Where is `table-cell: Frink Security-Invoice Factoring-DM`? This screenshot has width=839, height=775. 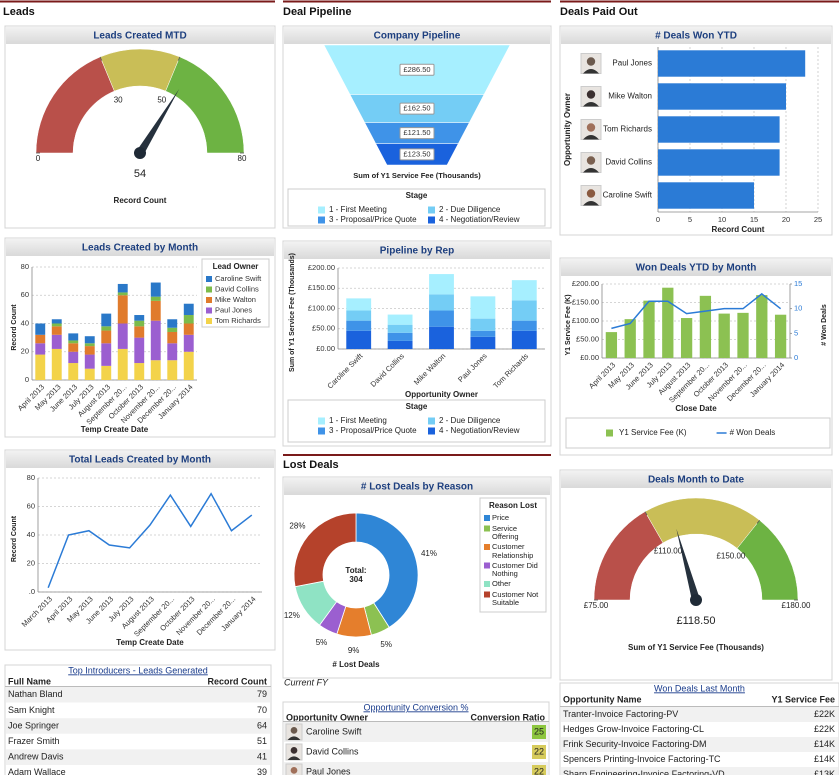
table-cell: Frink Security-Invoice Factoring-DM is located at coordinates (635, 744).